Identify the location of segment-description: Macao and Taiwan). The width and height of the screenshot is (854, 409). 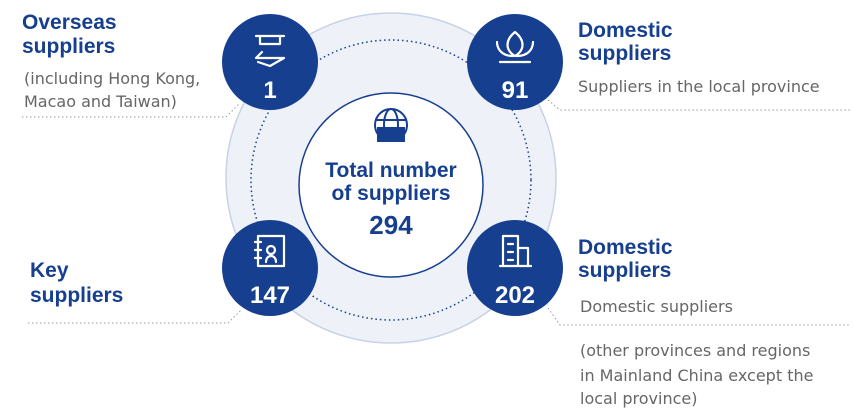
(100, 101).